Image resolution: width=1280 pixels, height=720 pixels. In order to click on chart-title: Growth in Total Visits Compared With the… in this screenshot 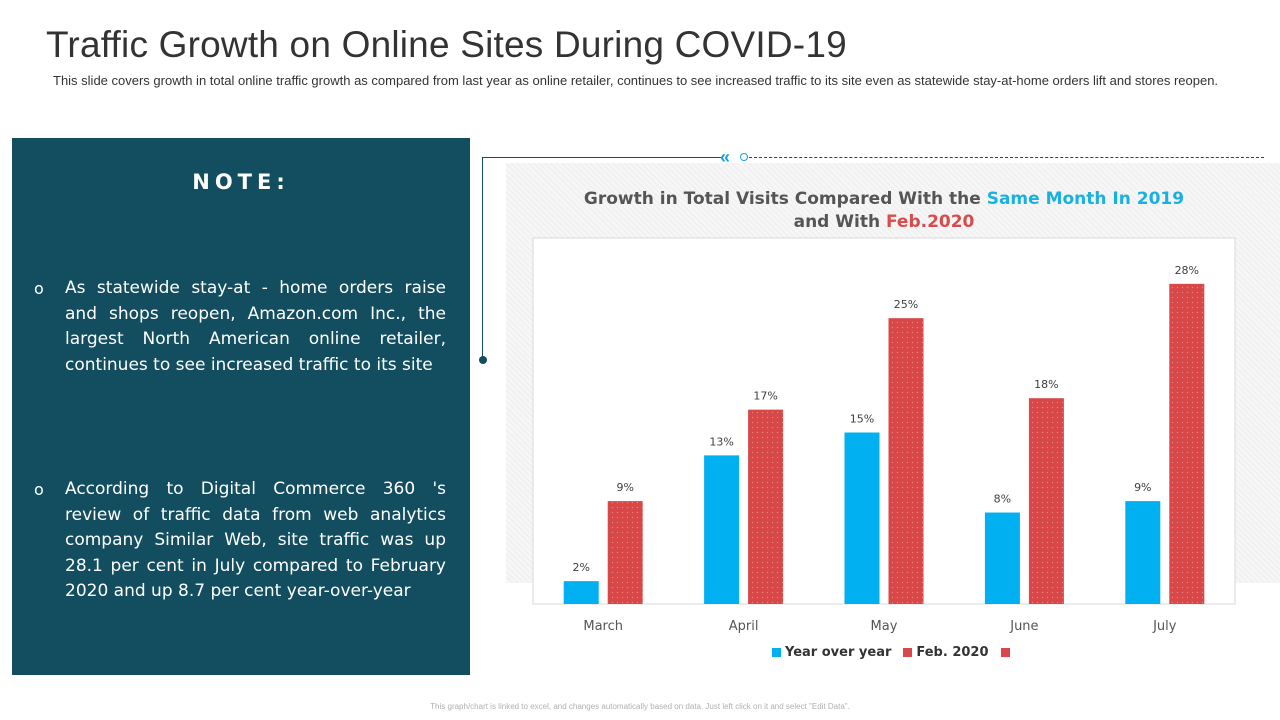, I will do `click(884, 211)`.